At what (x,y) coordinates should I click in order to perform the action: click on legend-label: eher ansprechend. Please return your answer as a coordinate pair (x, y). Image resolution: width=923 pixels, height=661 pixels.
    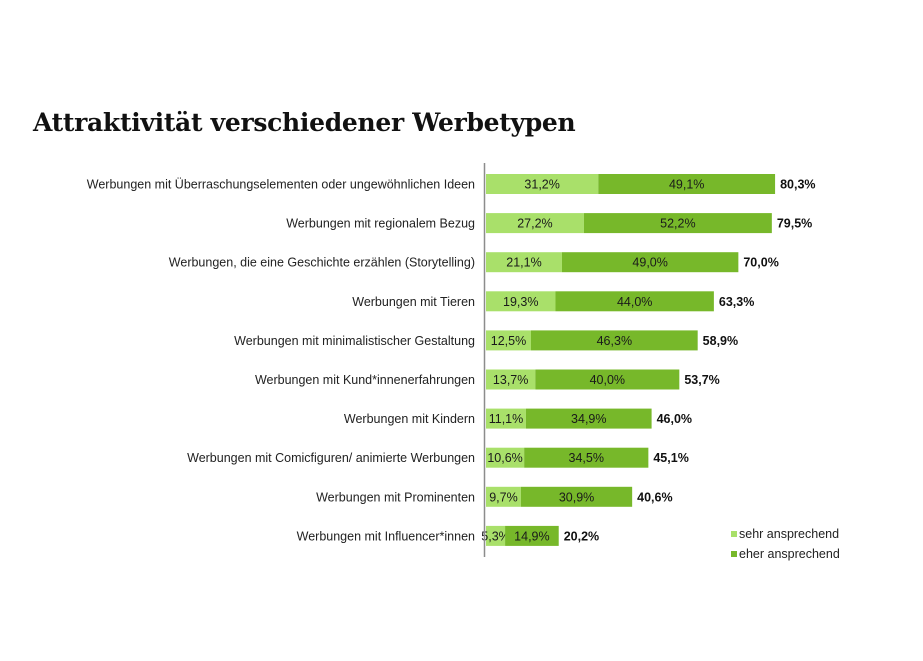
    Looking at the image, I should click on (789, 554).